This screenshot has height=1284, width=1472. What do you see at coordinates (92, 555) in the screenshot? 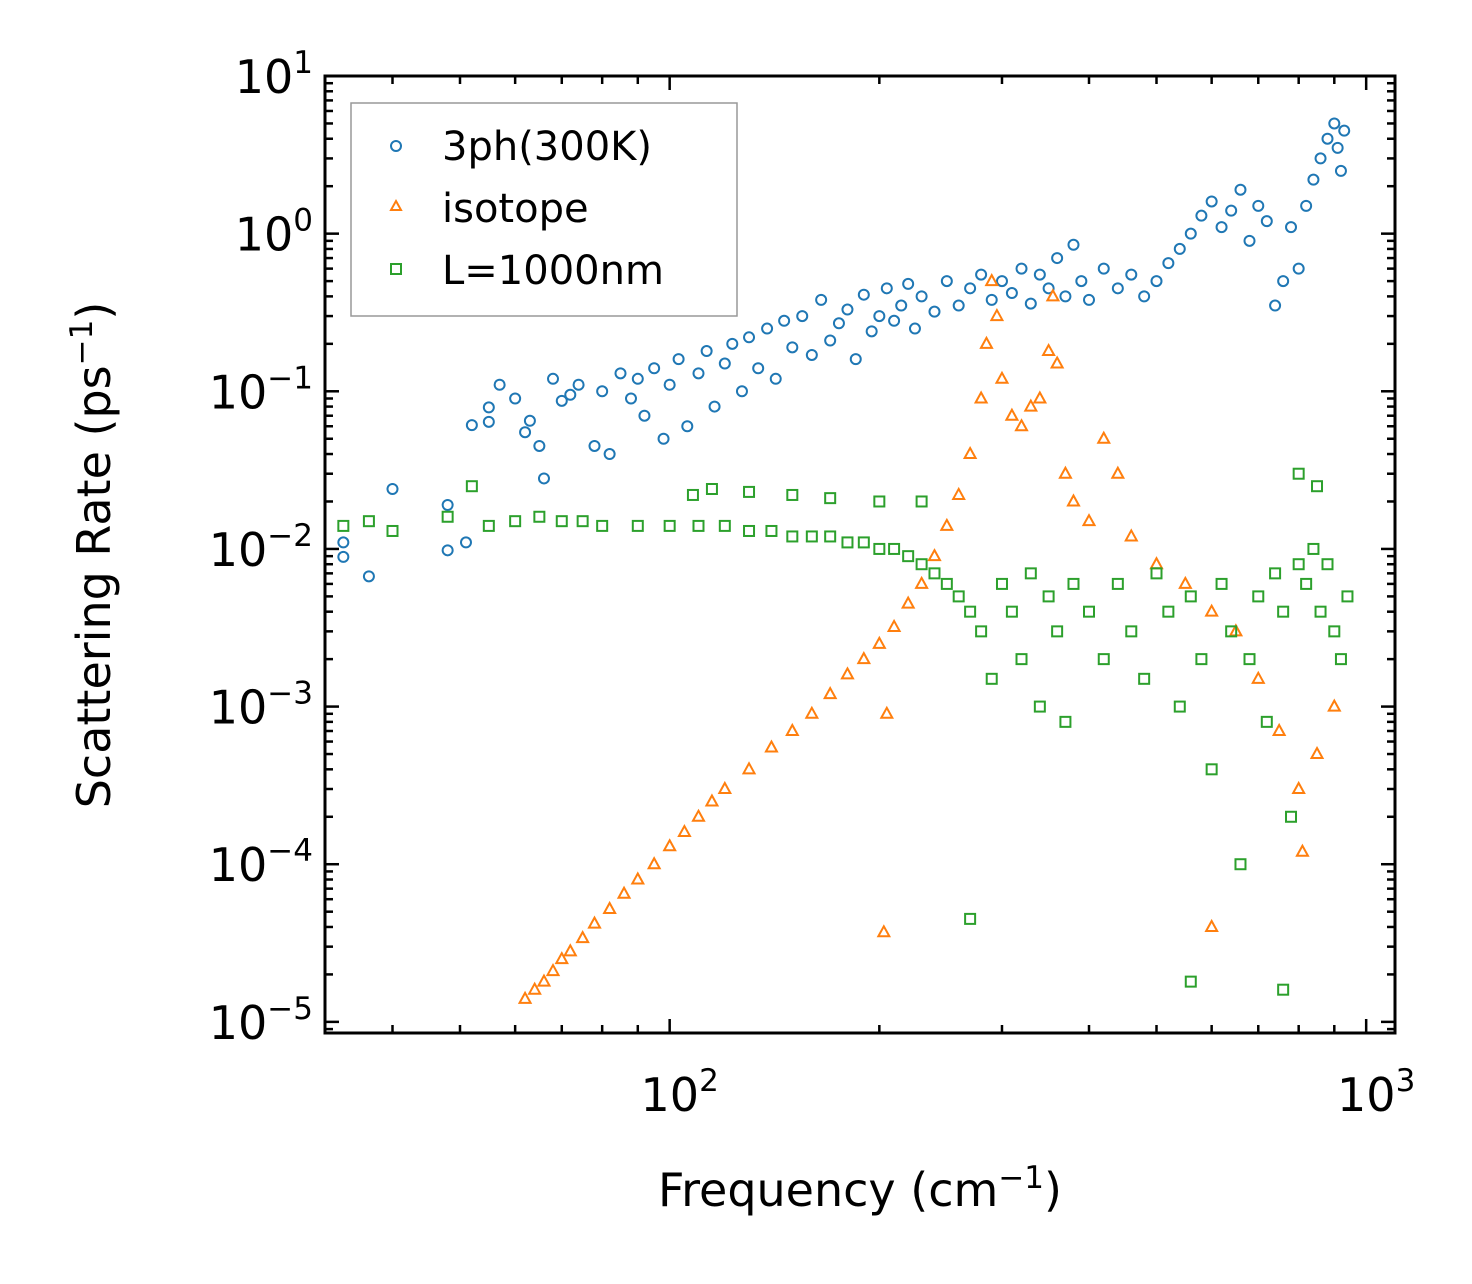
I see `y-axis-title: Scattering Rate (ps−1)` at bounding box center [92, 555].